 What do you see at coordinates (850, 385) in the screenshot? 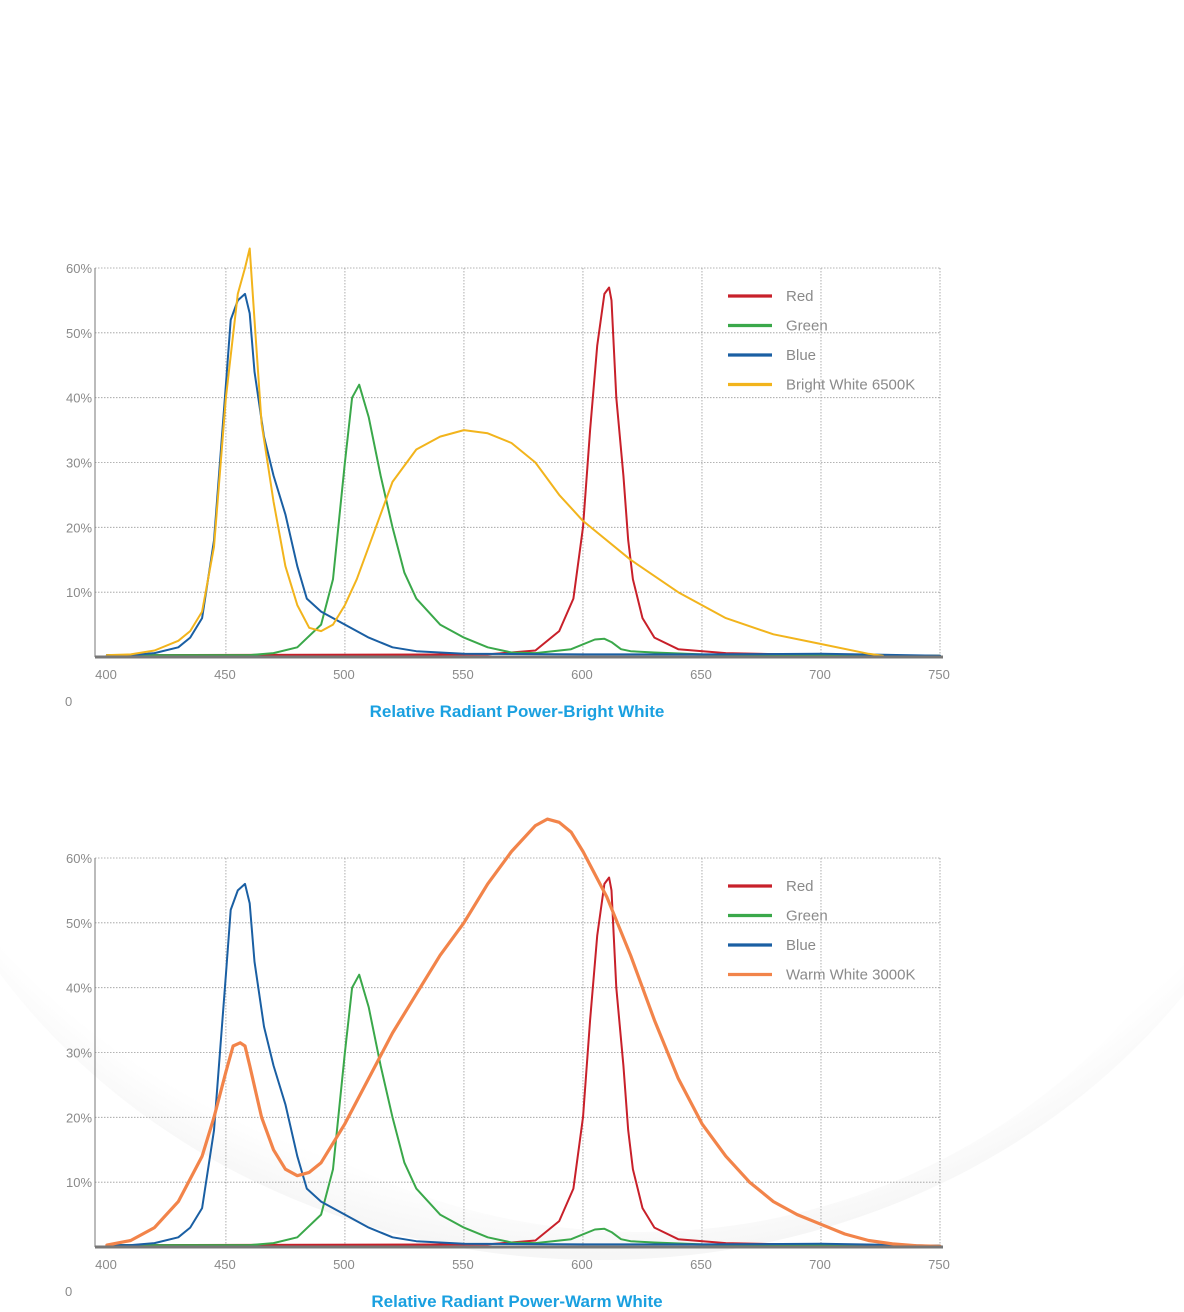
I see `legend-label: Bright White 6500K` at bounding box center [850, 385].